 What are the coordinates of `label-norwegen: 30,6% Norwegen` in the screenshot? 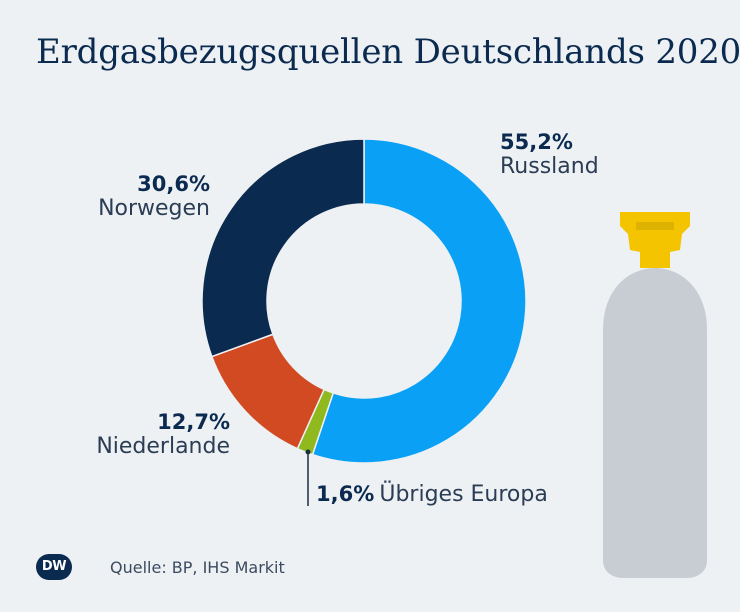 It's located at (154, 196).